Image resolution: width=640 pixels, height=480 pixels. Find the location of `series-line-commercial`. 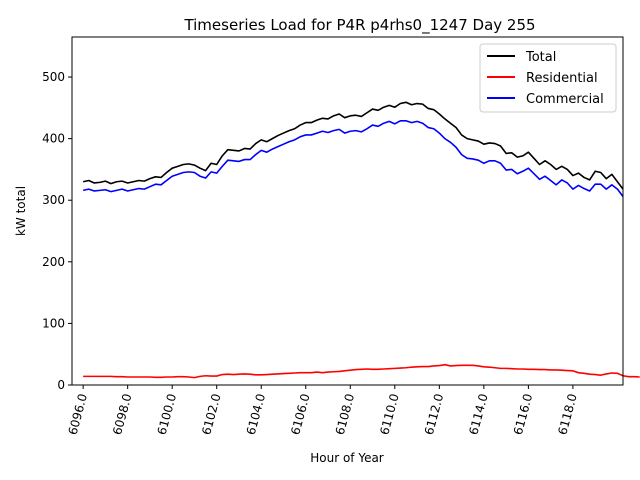

series-line-commercial is located at coordinates (353, 158).